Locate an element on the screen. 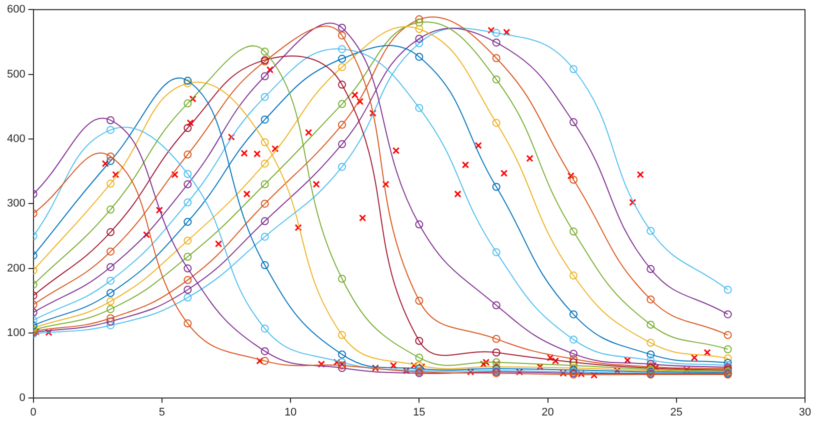 The image size is (819, 424). y-tick-label: 100 is located at coordinates (16, 333).